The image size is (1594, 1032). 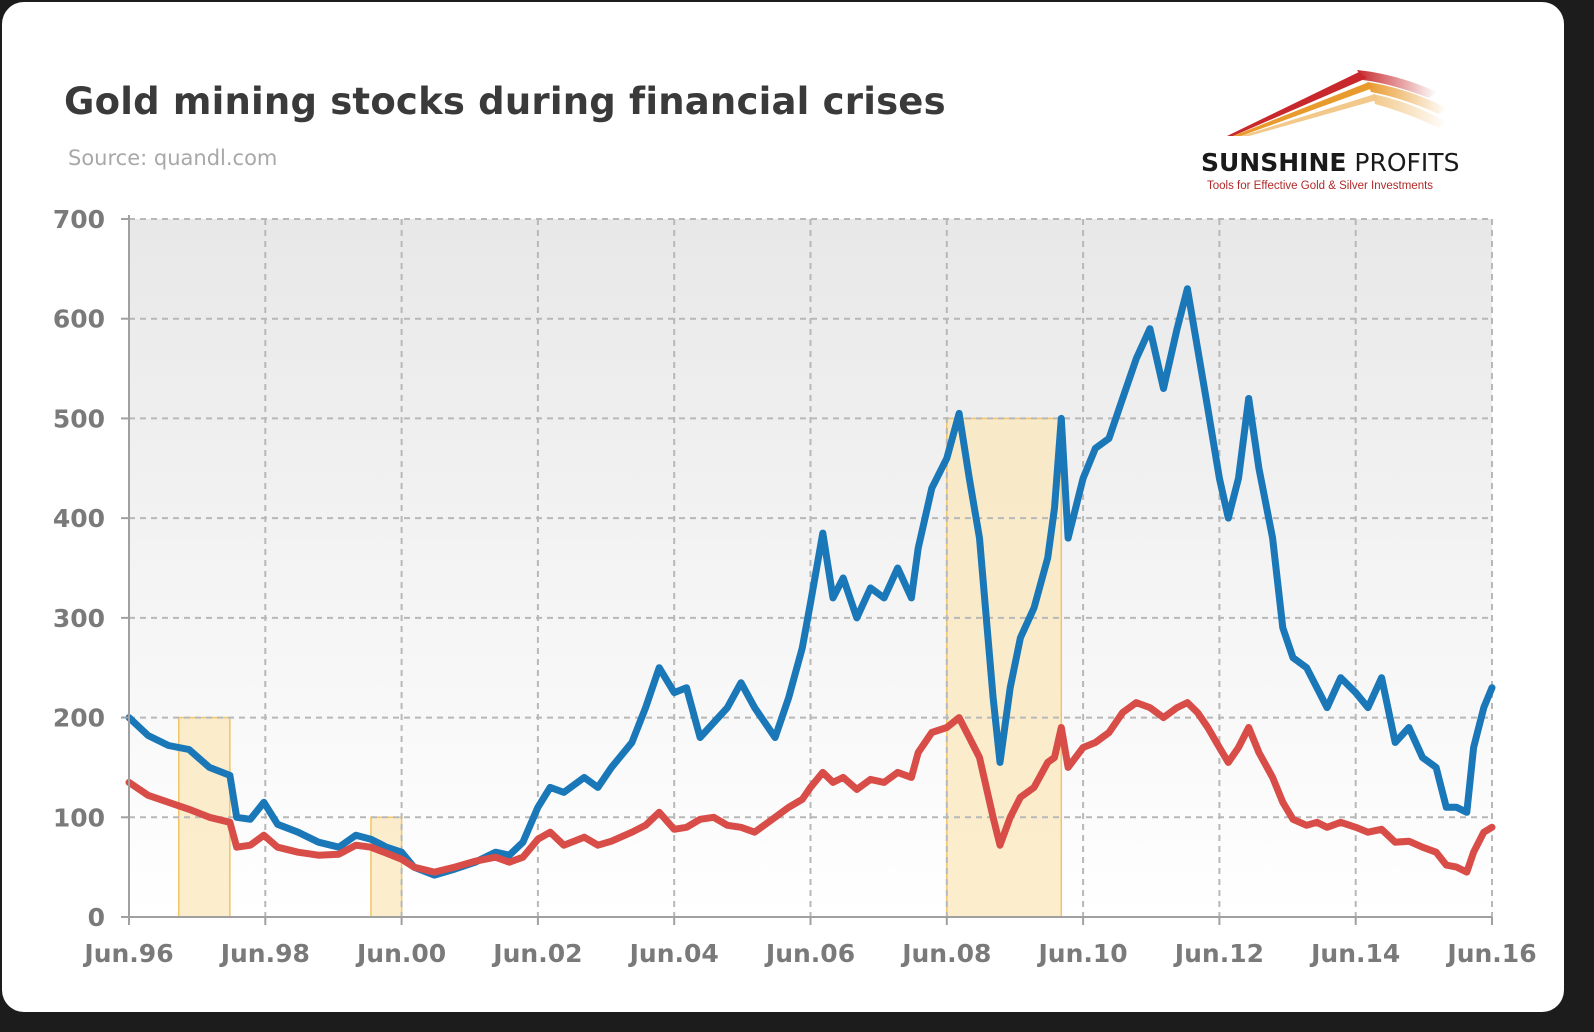 I want to click on x-tick-label: Jun.00, so click(x=400, y=953).